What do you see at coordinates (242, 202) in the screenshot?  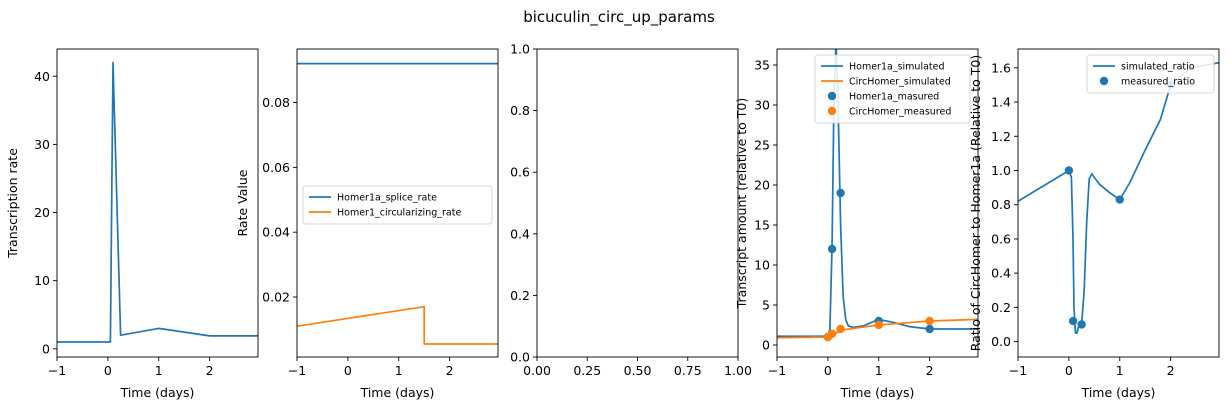 I see `y-axis-label: Rate Value` at bounding box center [242, 202].